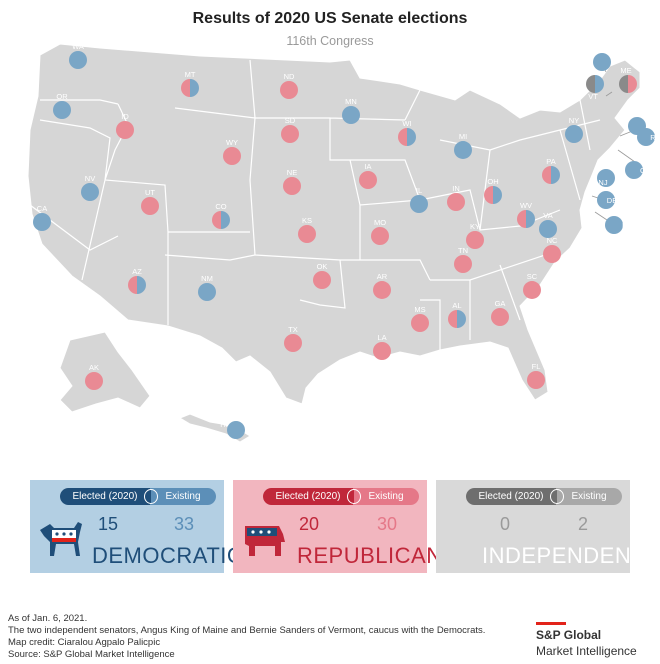 Image resolution: width=660 pixels, height=664 pixels. I want to click on republican-half-circle-icon, so click(354, 496).